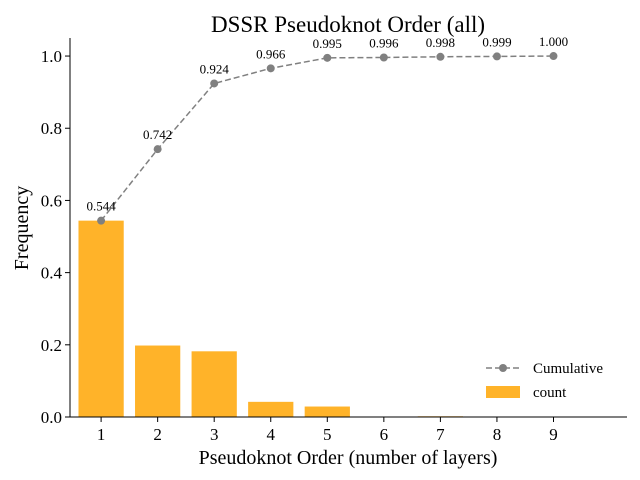  Describe the element at coordinates (503, 392) in the screenshot. I see `legend-count-swatch` at that location.